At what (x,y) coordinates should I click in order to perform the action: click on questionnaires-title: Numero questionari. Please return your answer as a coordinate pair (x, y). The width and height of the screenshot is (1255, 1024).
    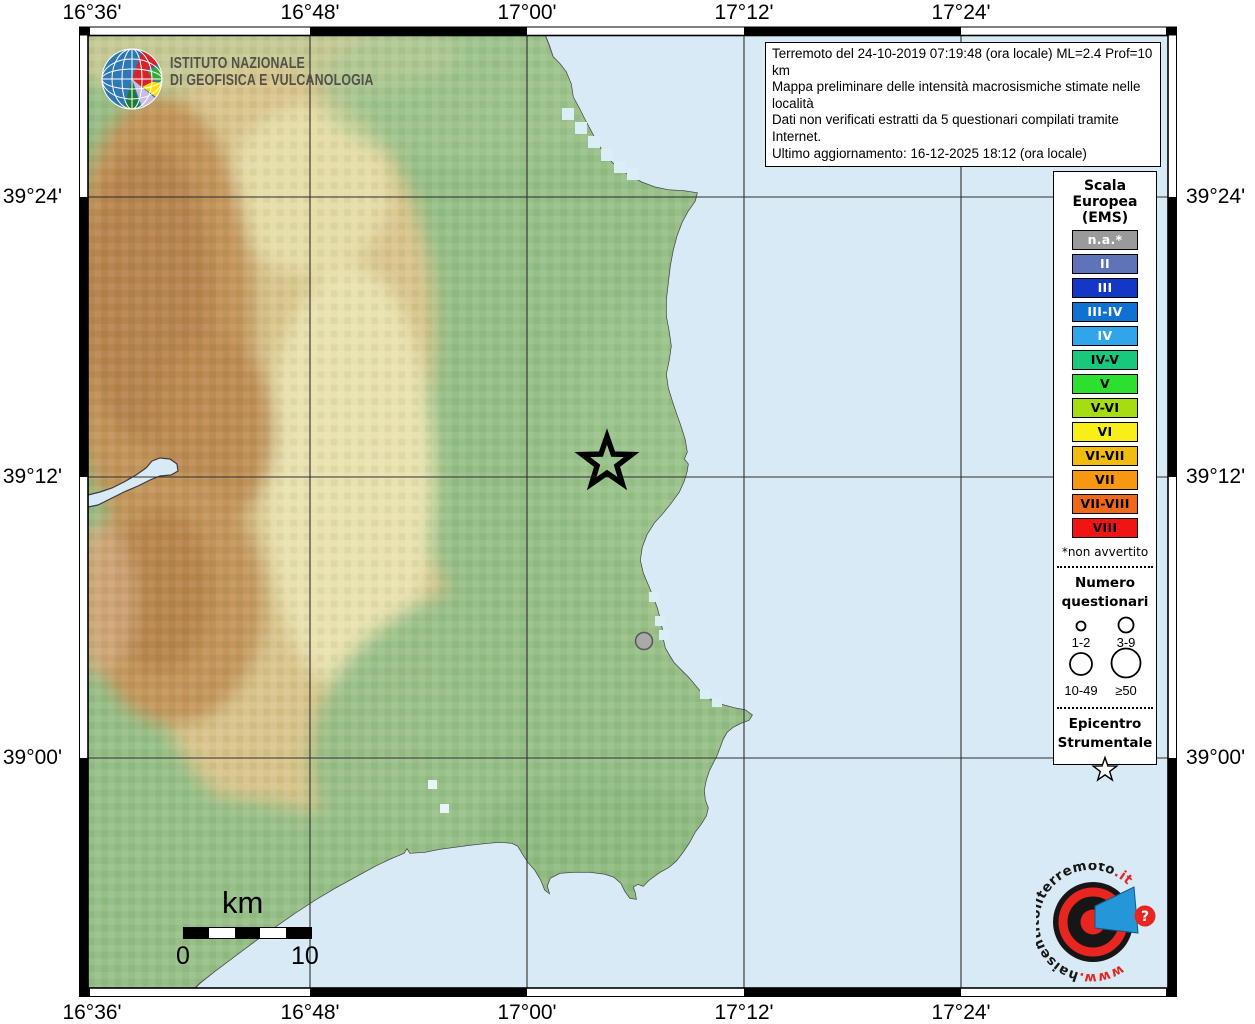
    Looking at the image, I should click on (1105, 592).